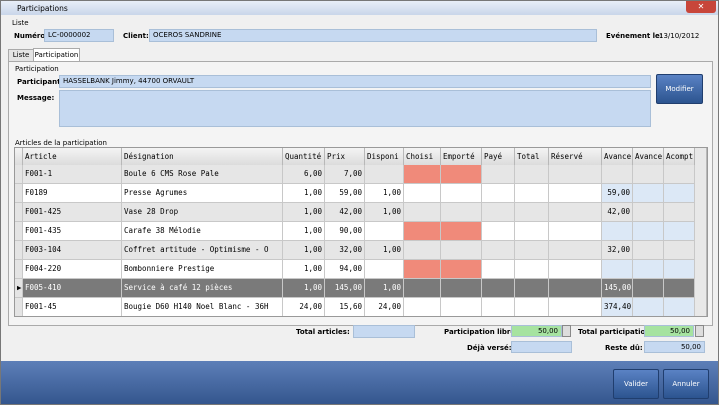  Describe the element at coordinates (202, 307) in the screenshot. I see `table-cell: Bougie D60 H140 Noel Blanc - 36H` at that location.